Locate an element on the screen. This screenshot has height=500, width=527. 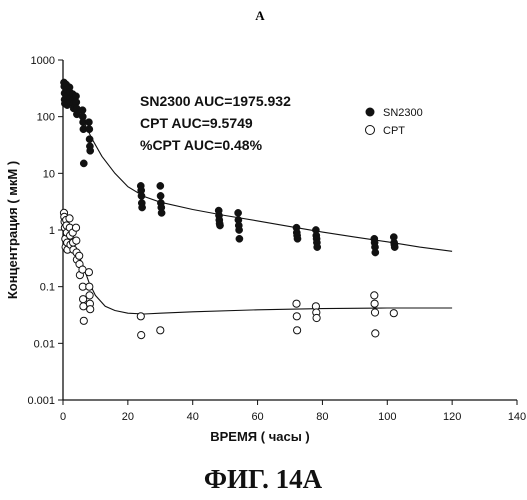
x-tick-label: 100 is located at coordinates (387, 417).